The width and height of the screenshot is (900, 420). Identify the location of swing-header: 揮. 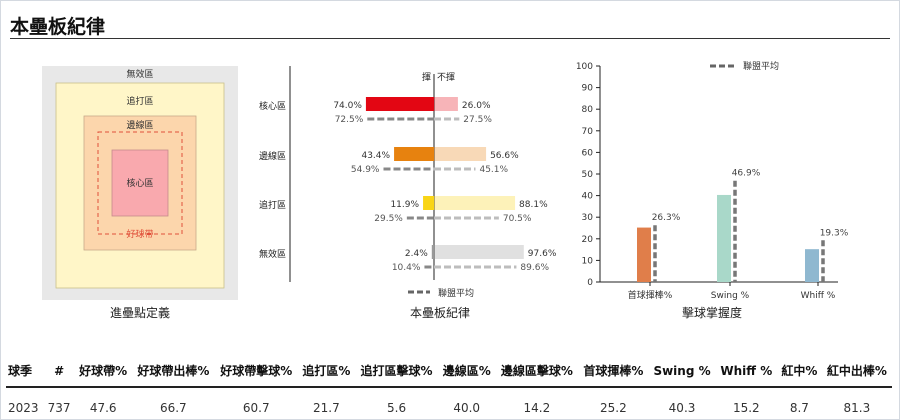
(426, 77).